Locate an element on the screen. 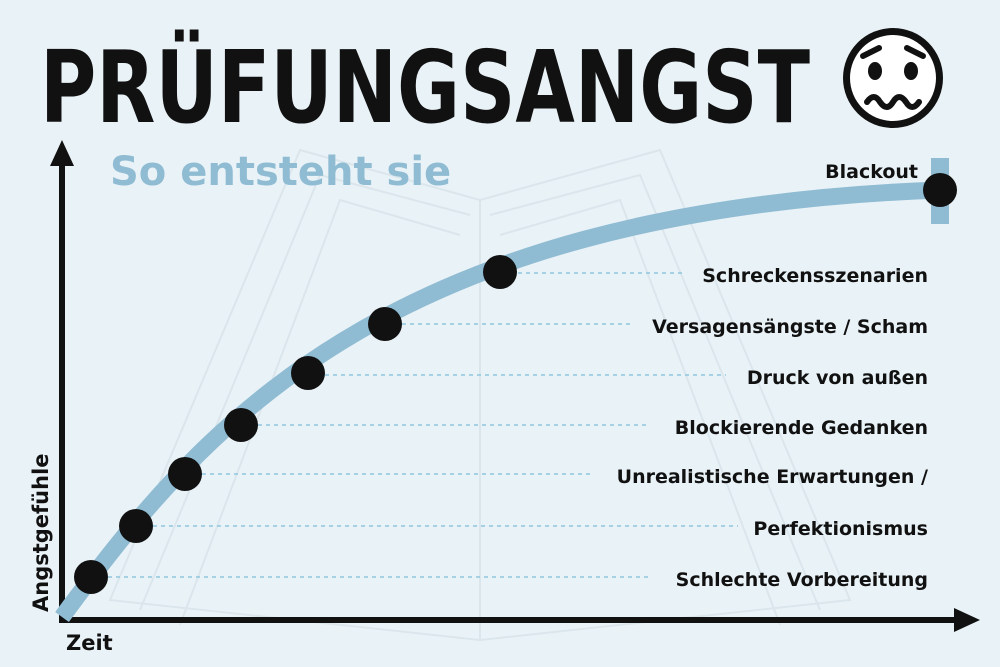 Image resolution: width=1000 pixels, height=667 pixels. stage-dot-perfektionismus is located at coordinates (136, 526).